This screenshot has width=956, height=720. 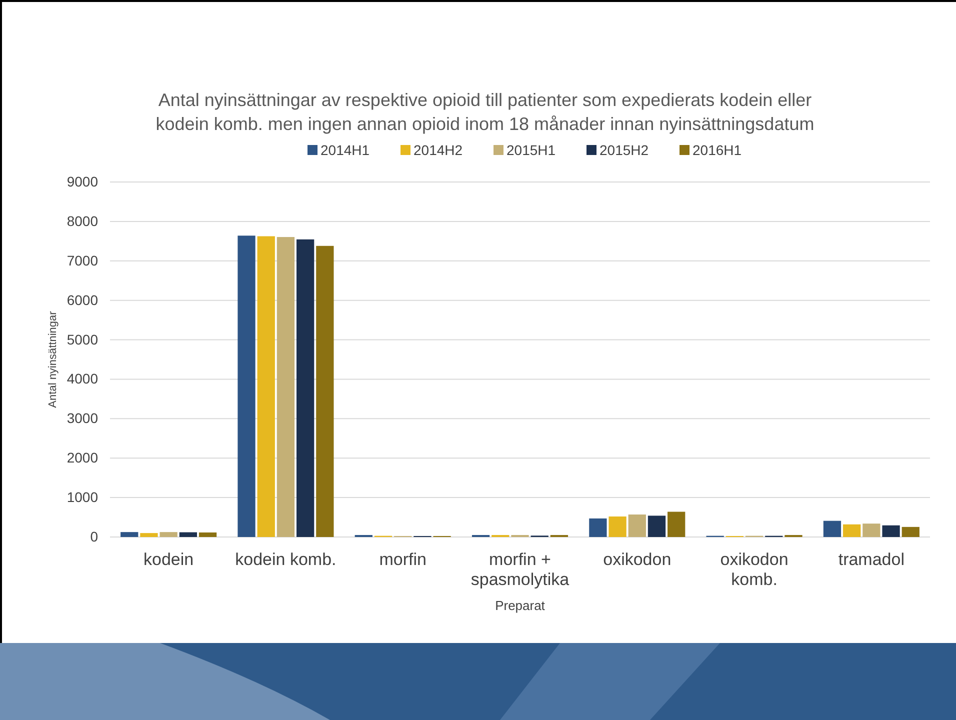 I want to click on x-tick-label: oxikodon komb., so click(x=754, y=569).